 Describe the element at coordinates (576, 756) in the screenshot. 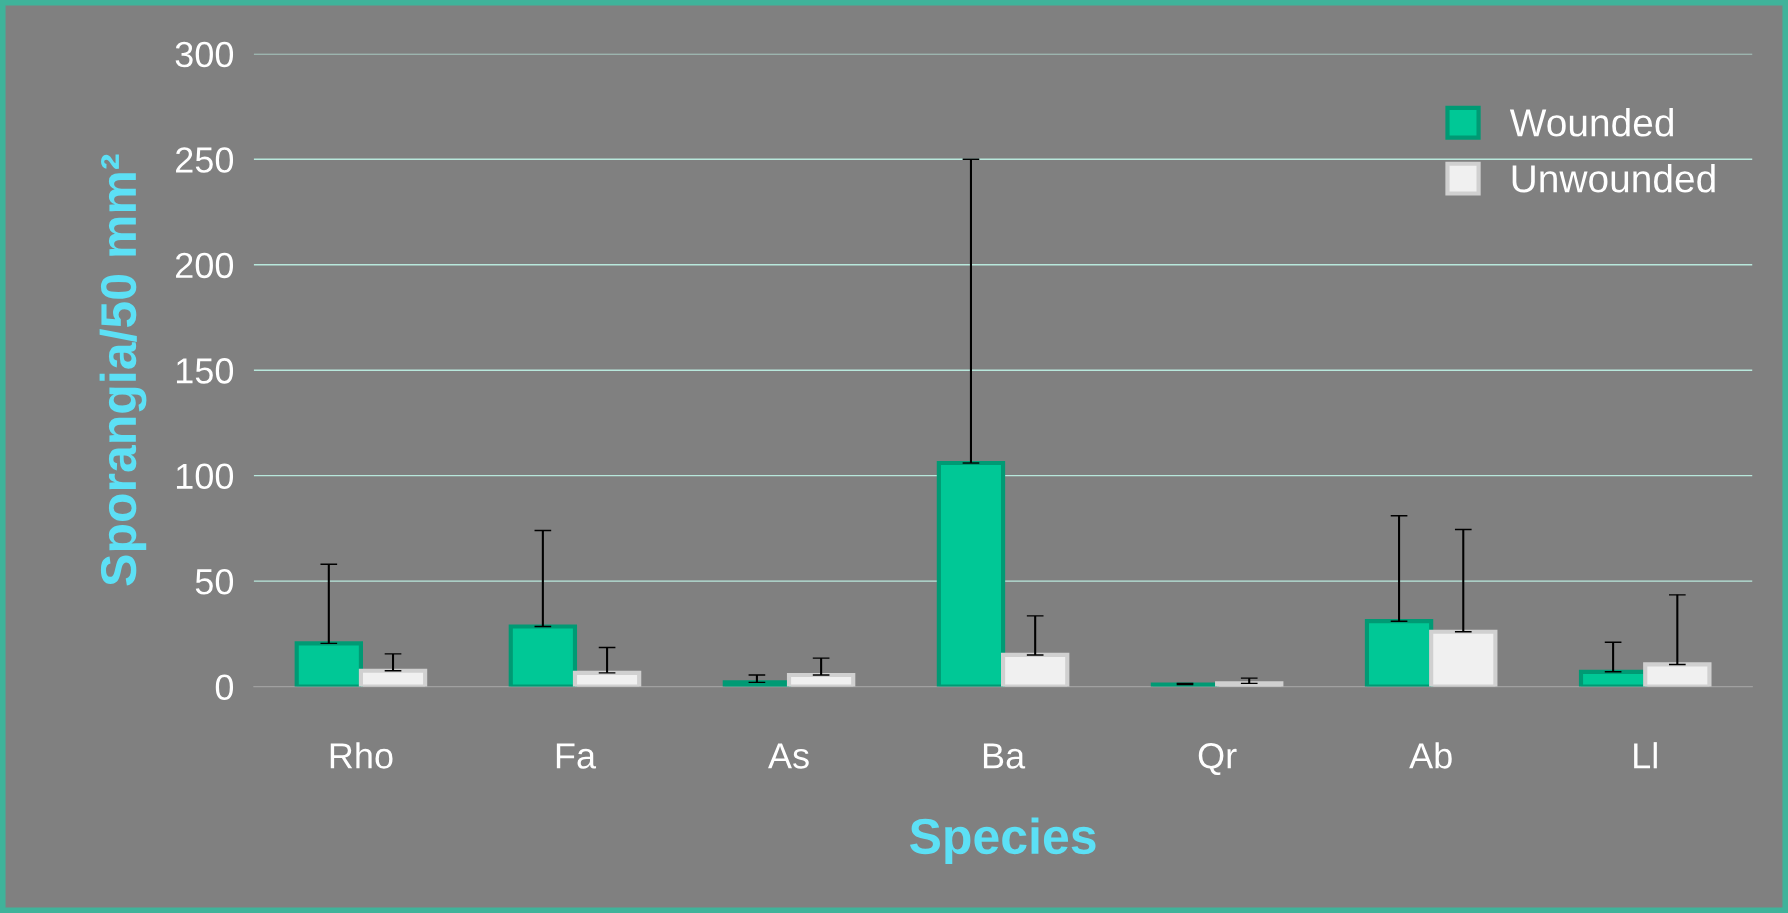

I see `x-tick-label: Fa` at that location.